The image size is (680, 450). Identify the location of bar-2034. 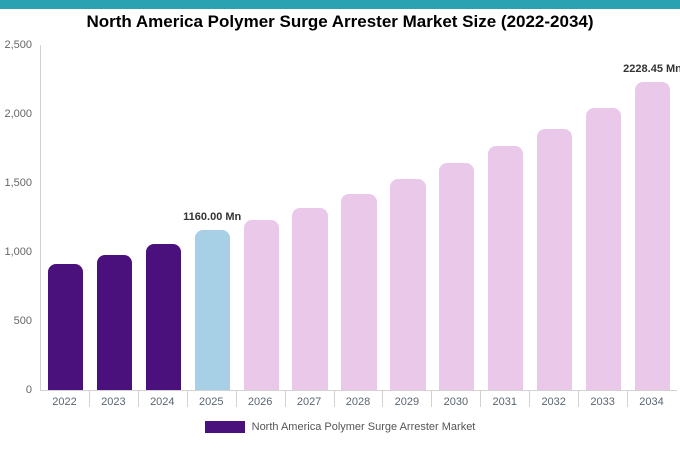
(652, 236).